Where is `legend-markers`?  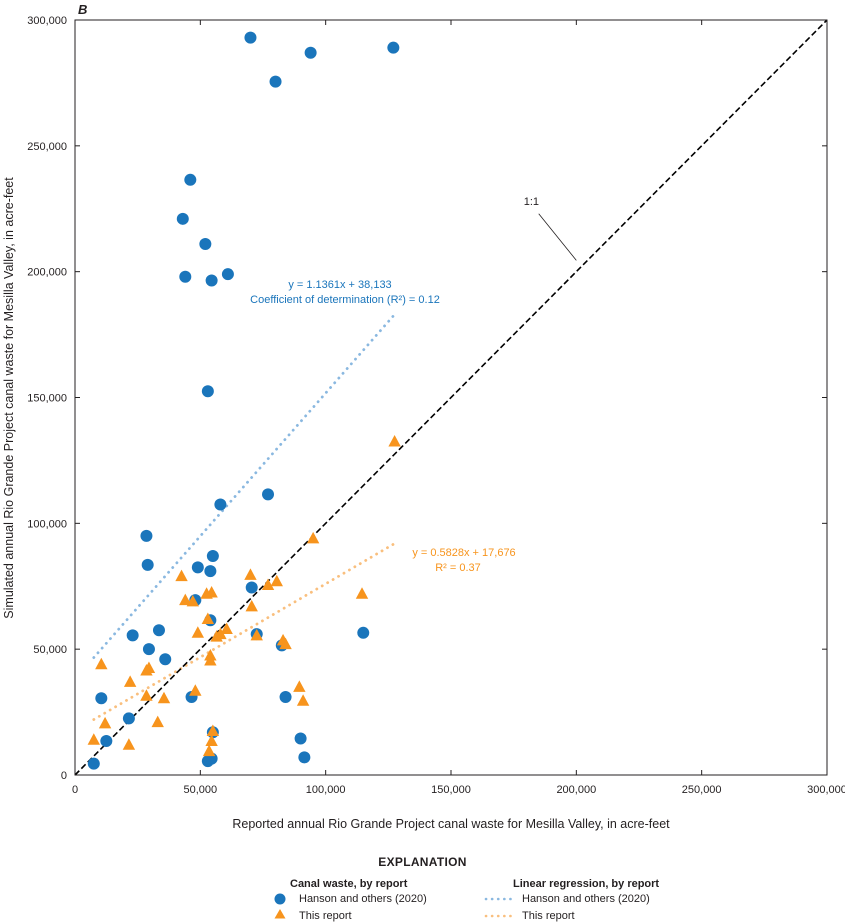
legend-markers is located at coordinates (280, 906).